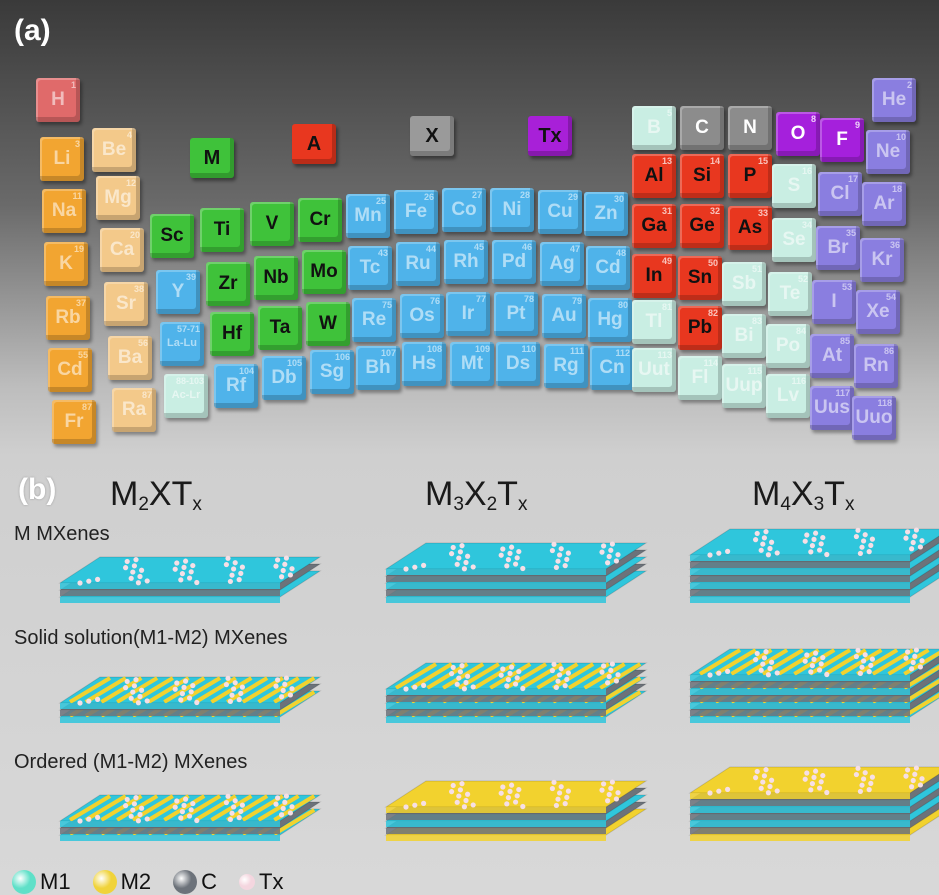  What do you see at coordinates (284, 378) in the screenshot?
I see `element-cell-db: 105 Db` at bounding box center [284, 378].